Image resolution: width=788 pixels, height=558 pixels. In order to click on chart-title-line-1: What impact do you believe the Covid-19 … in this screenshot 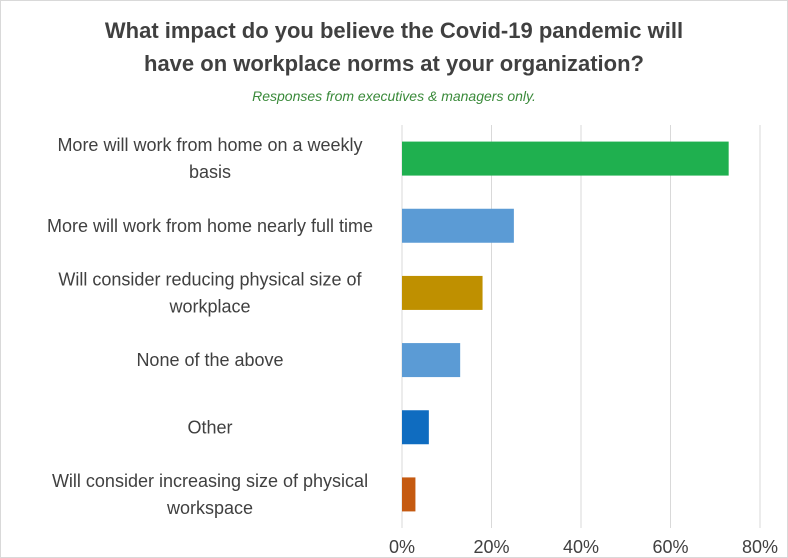, I will do `click(394, 30)`.